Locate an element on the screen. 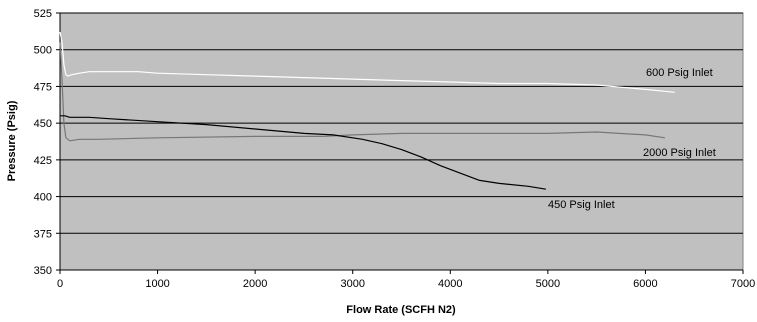  x-axis-title: Flow Rate (SCFH N2) is located at coordinates (401, 310).